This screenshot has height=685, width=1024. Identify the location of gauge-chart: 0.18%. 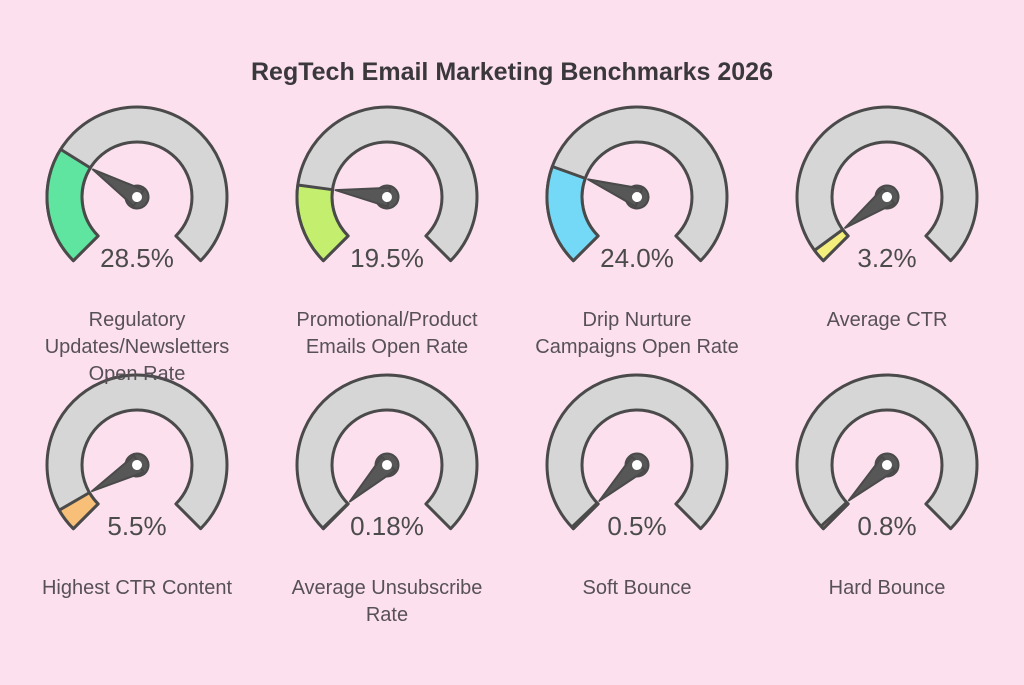
(387, 457).